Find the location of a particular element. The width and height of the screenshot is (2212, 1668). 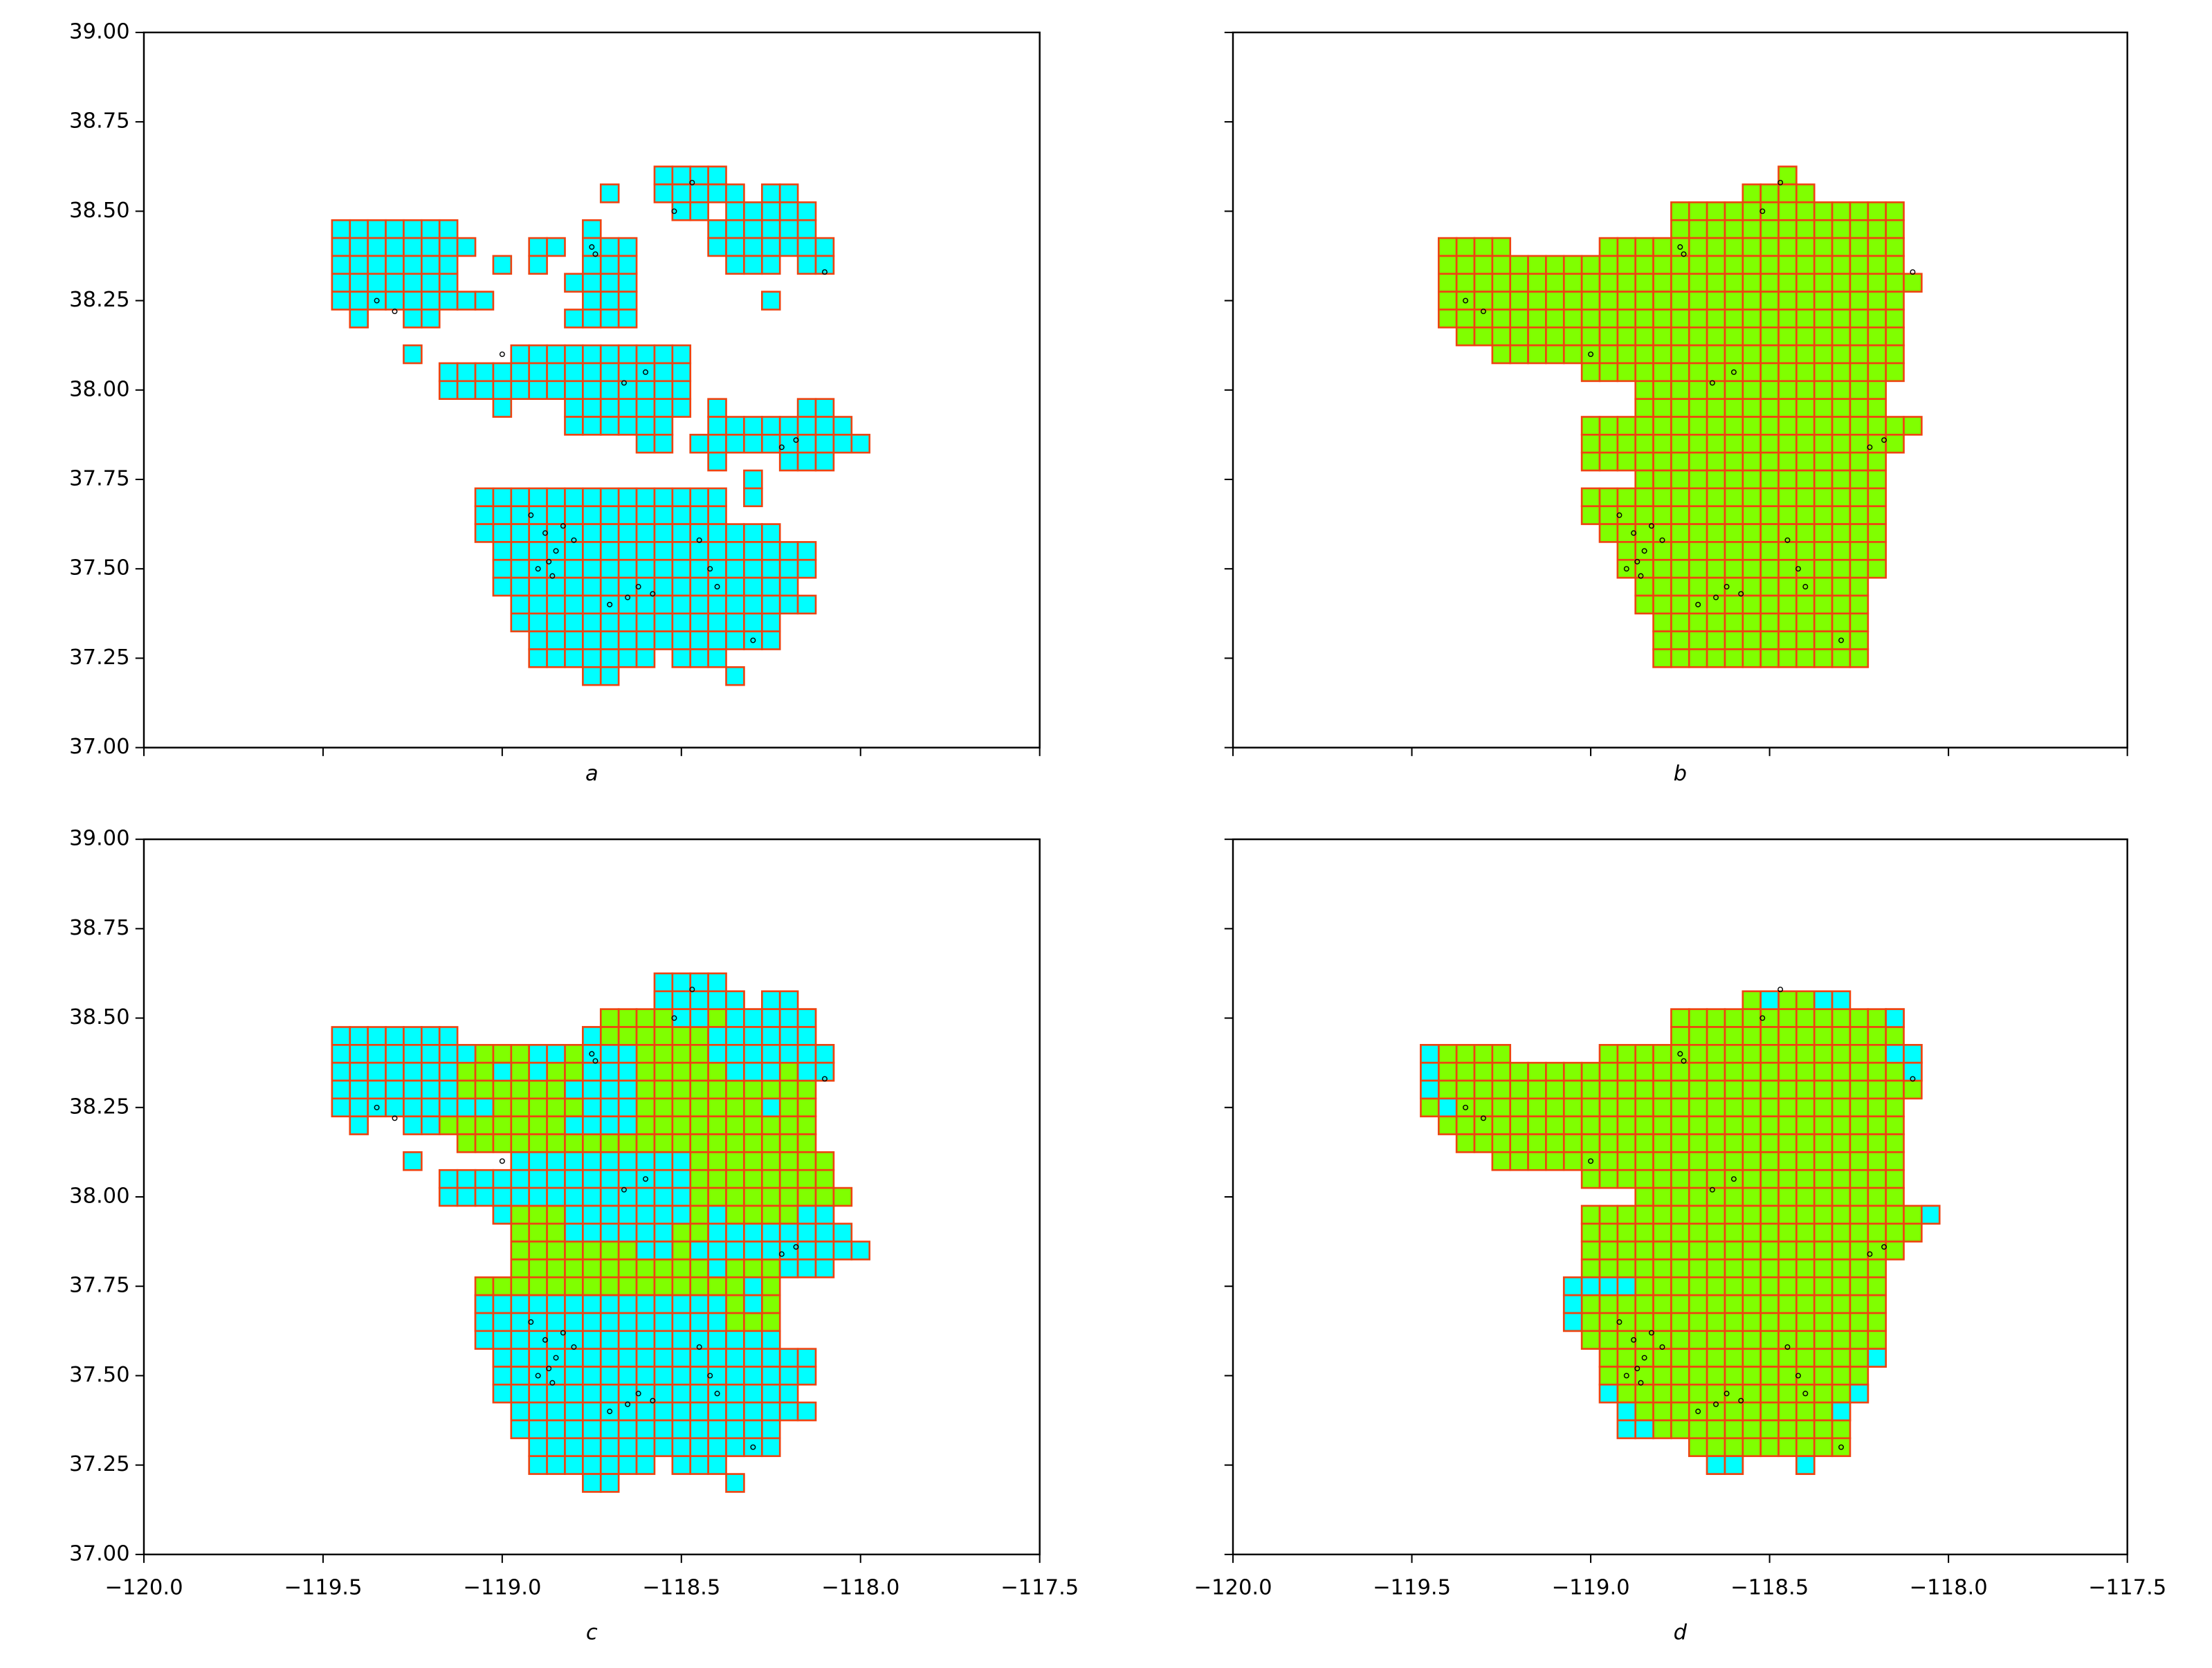

y-tick-label: 39.00 is located at coordinates (99, 31).